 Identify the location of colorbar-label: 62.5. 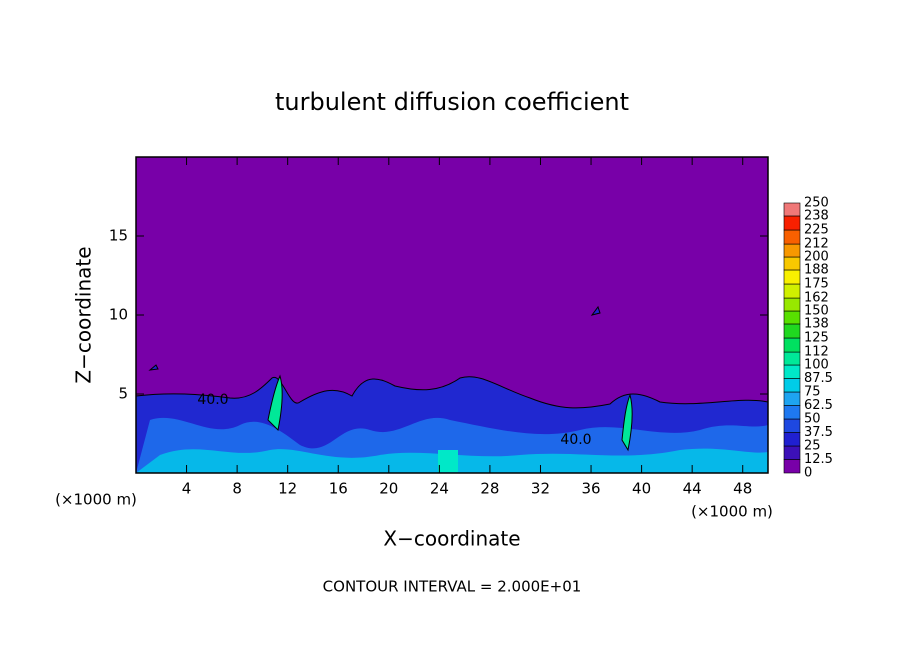
(818, 405).